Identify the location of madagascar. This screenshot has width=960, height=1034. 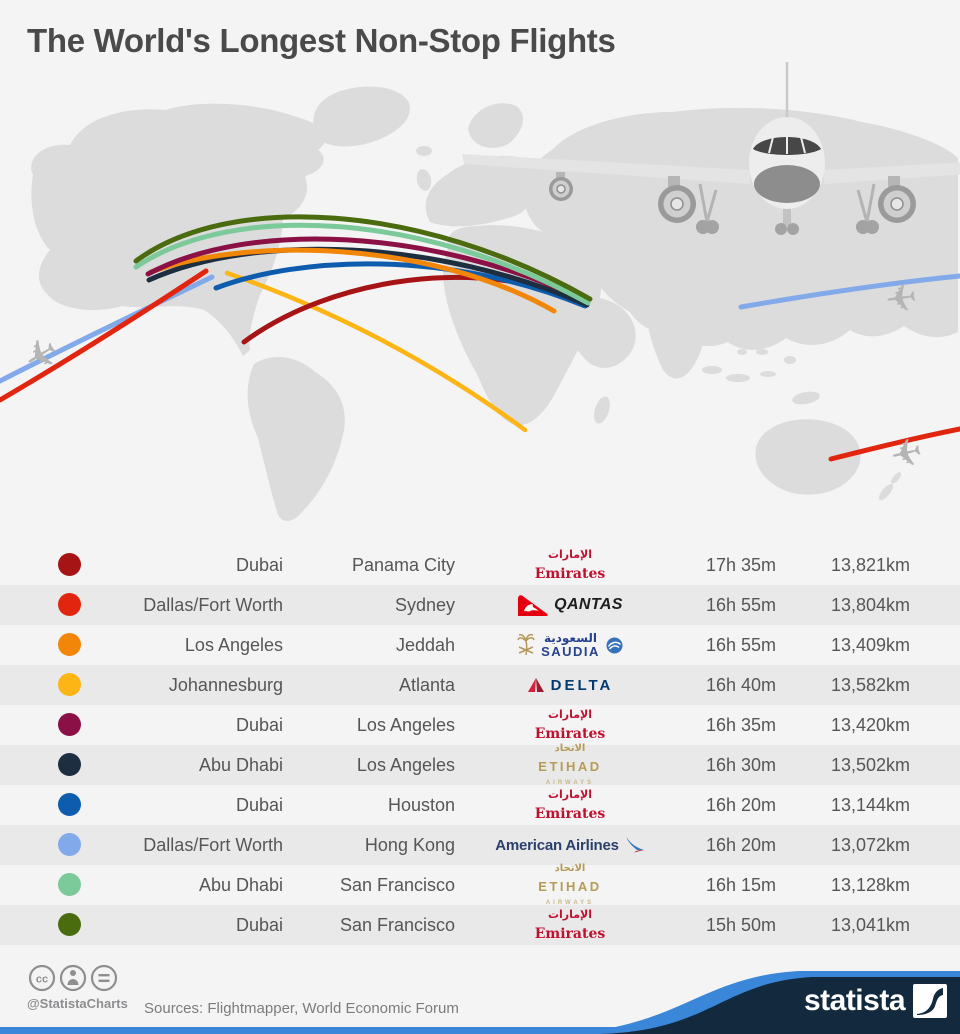
(602, 410).